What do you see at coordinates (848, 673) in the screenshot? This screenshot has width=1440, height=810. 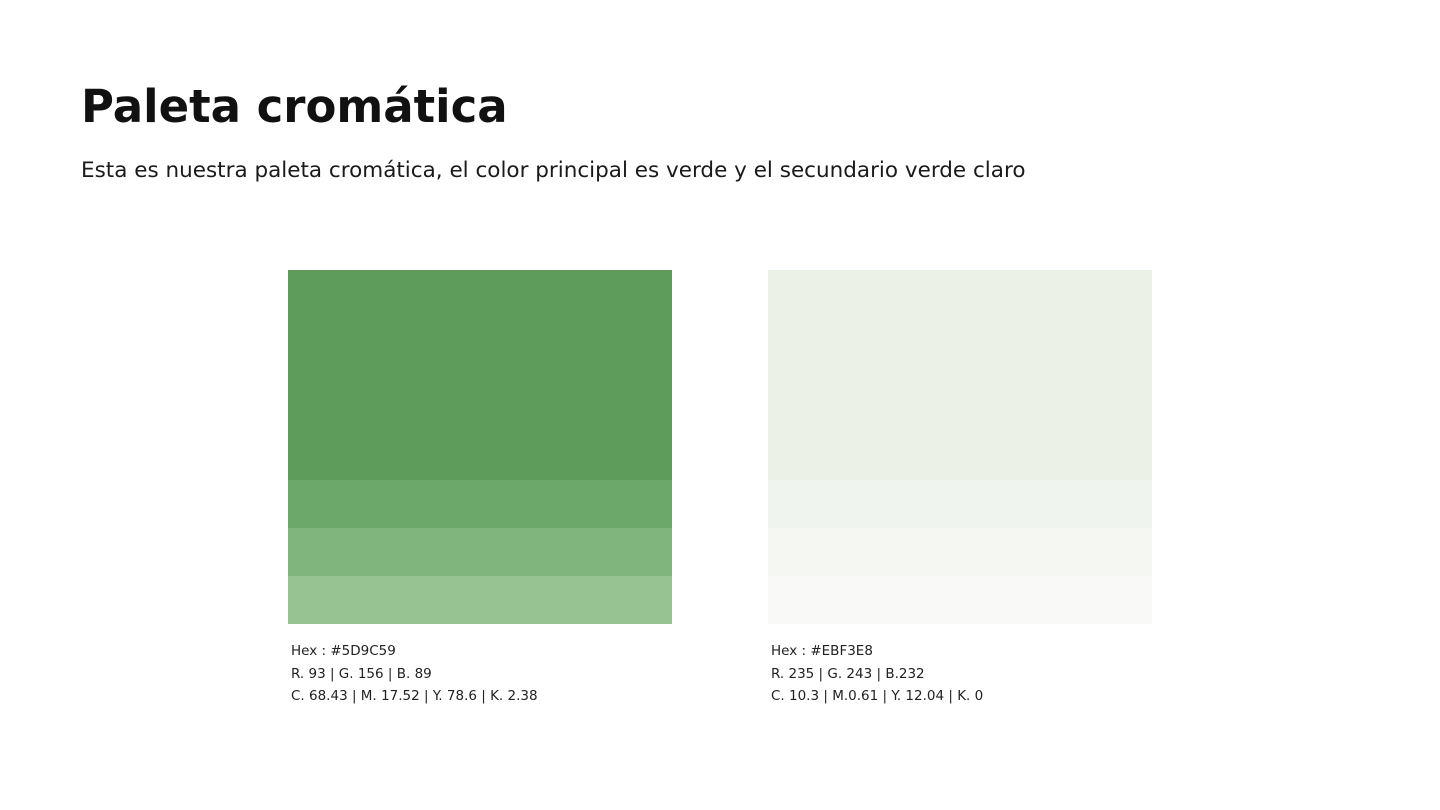 I see `rgb-value: R. 235 | G. 243 | B.232` at bounding box center [848, 673].